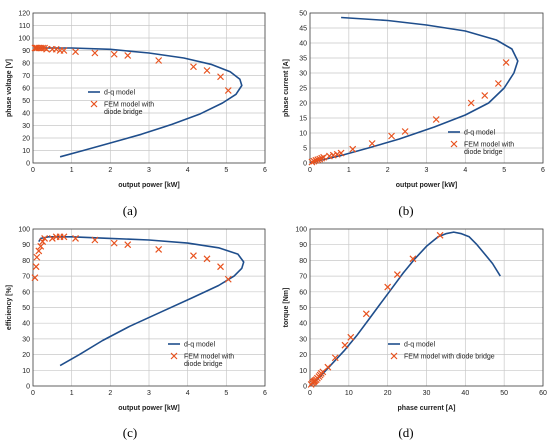  What do you see at coordinates (543, 170) in the screenshot?
I see `x-tick-label: 6` at bounding box center [543, 170].